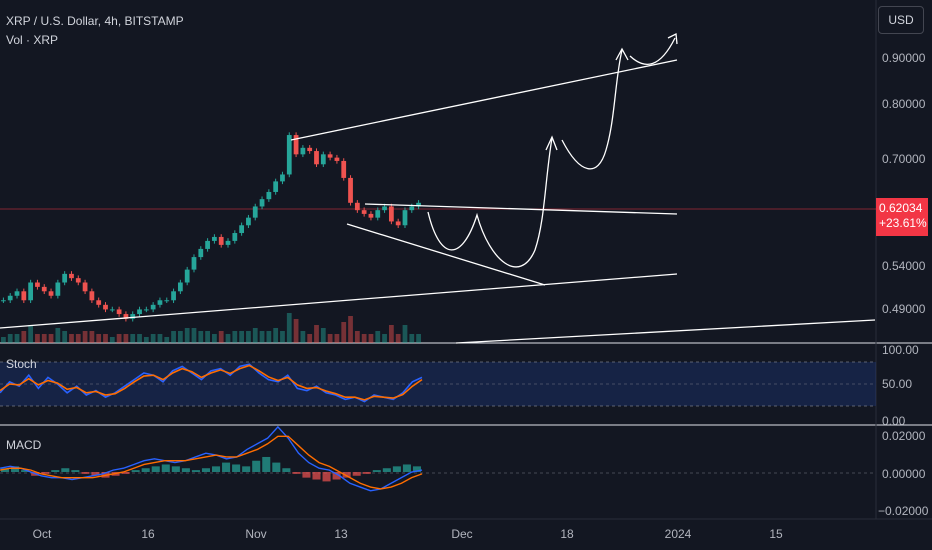 The image size is (932, 550). What do you see at coordinates (211, 462) in the screenshot?
I see `macd-signal-line` at bounding box center [211, 462].